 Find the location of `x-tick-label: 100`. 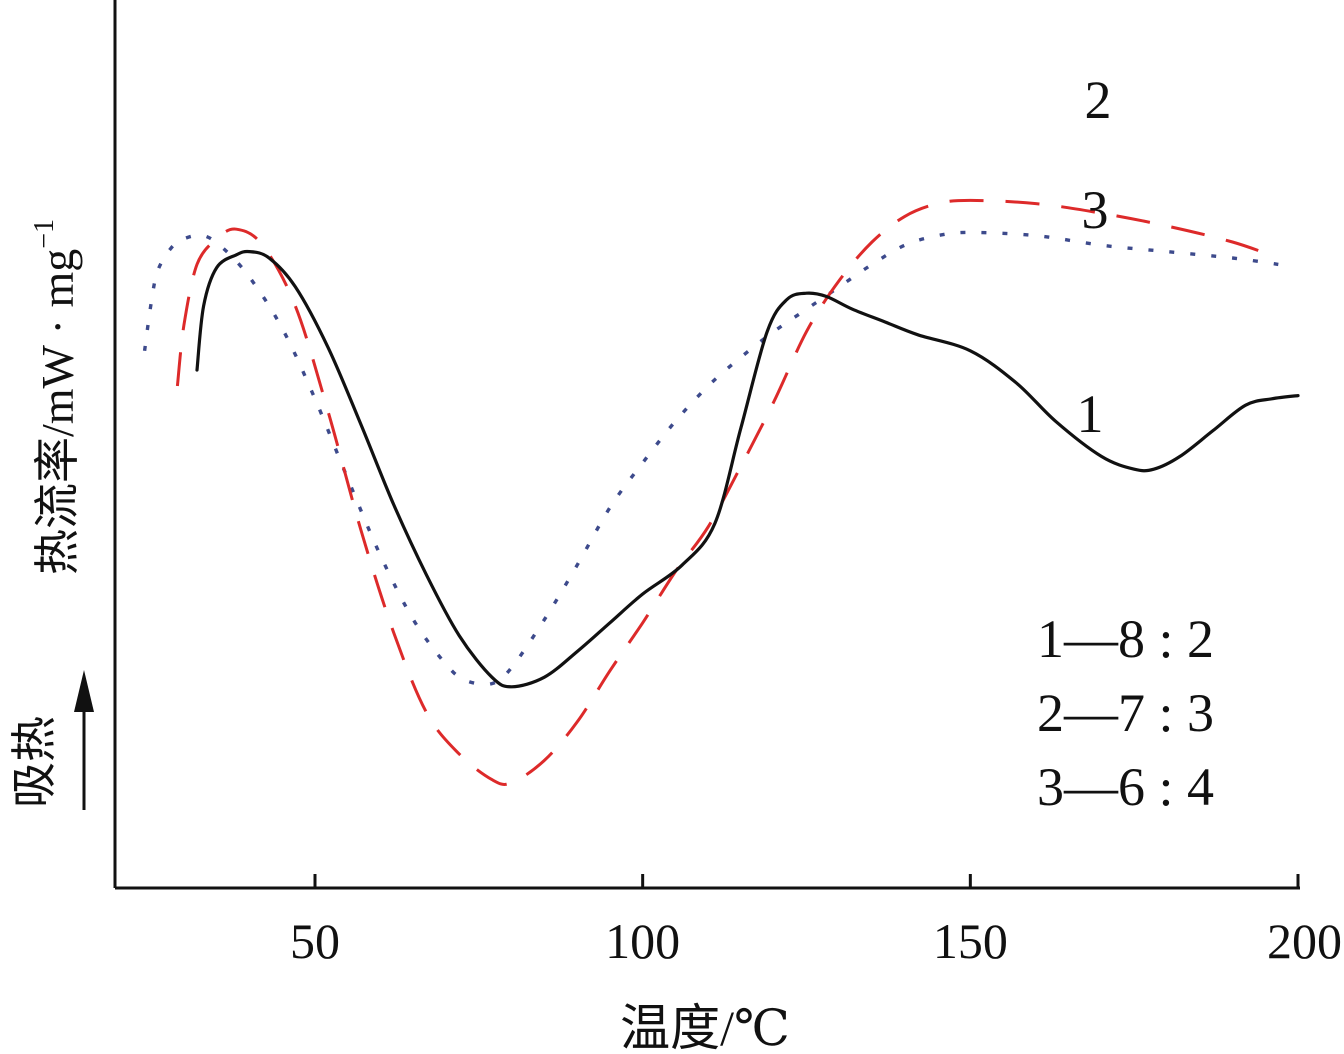

x-tick-label: 100 is located at coordinates (642, 941).